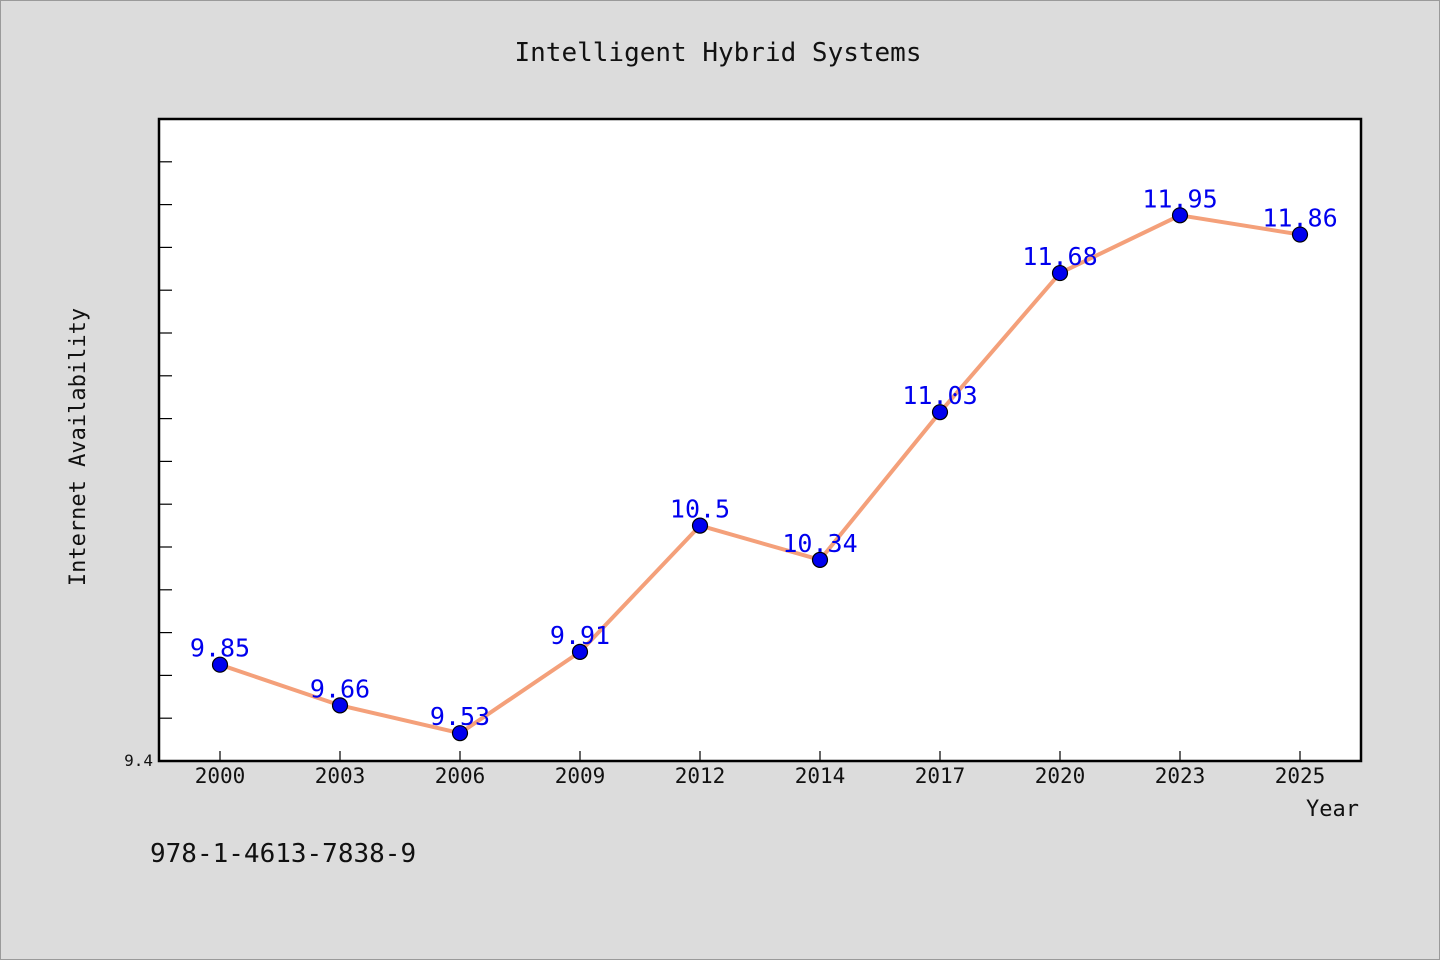 The width and height of the screenshot is (1440, 960). Describe the element at coordinates (1059, 256) in the screenshot. I see `data-label-2020: 11.68` at that location.